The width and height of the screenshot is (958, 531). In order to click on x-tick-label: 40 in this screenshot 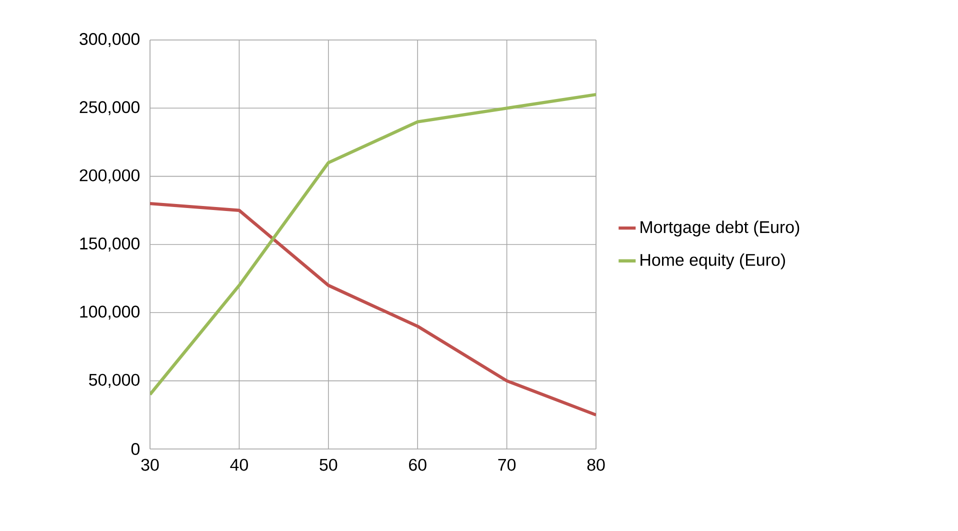, I will do `click(239, 464)`.